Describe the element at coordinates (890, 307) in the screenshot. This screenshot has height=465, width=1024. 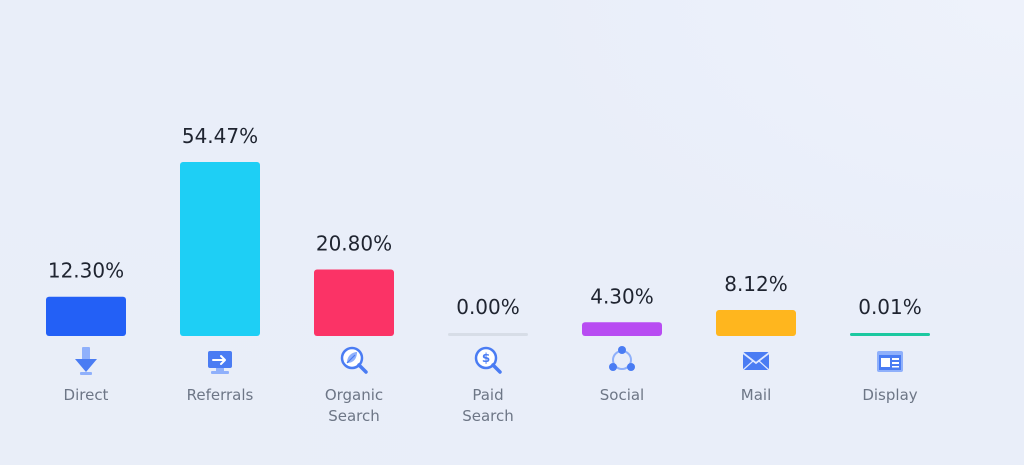
I see `value-label-6: 0.01%` at that location.